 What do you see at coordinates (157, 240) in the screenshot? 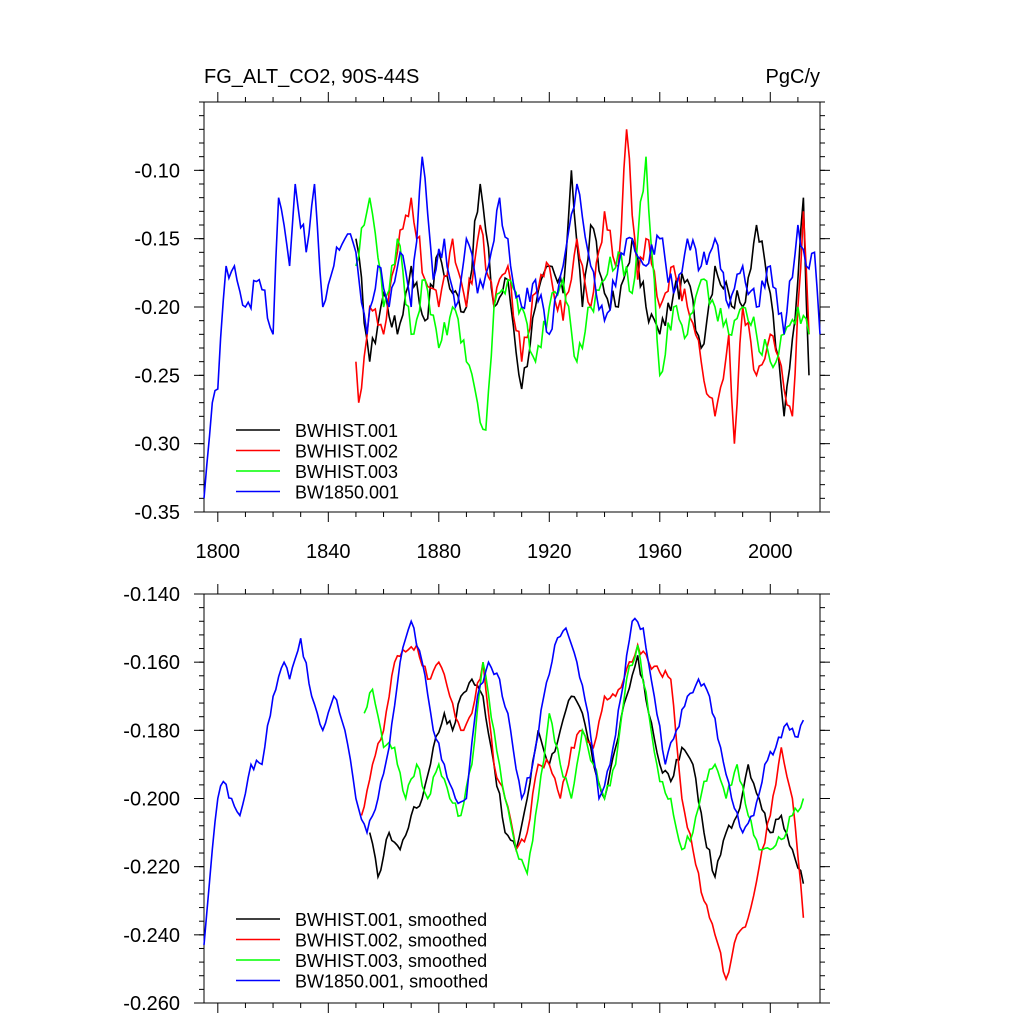
I see `y-tick-label: -0.15` at bounding box center [157, 240].